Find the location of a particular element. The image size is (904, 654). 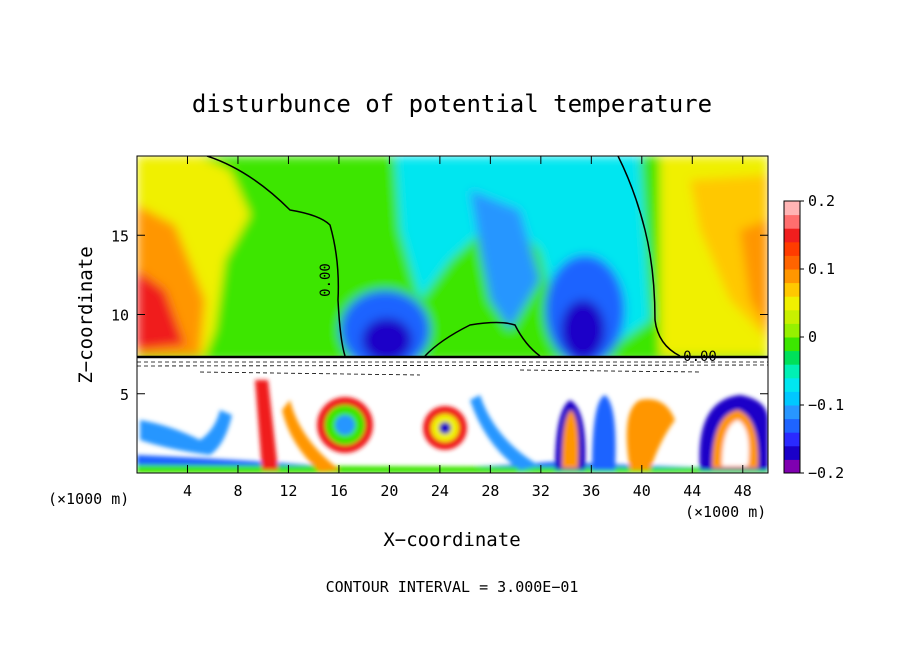

colorbar-label: 0.1 is located at coordinates (821, 269).